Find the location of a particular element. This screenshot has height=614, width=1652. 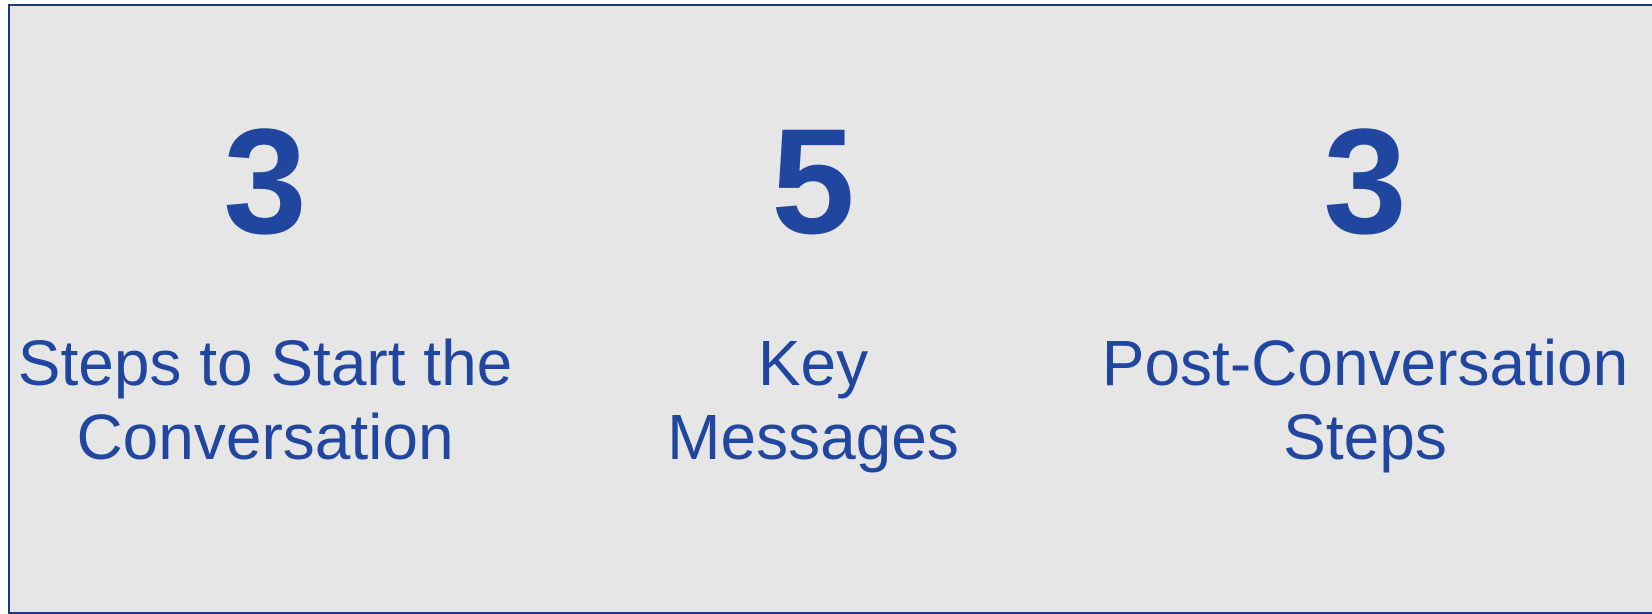

stat-label: Post-Conversation Steps is located at coordinates (1365, 400).